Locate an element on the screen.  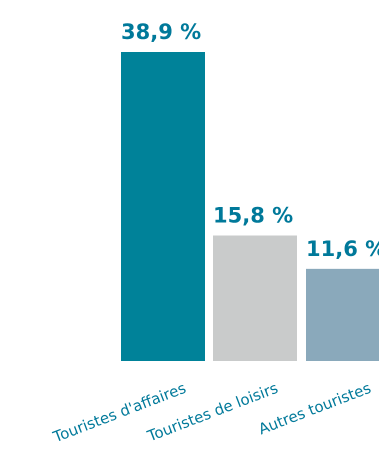
value-label-2: 15,8 % is located at coordinates (253, 215).